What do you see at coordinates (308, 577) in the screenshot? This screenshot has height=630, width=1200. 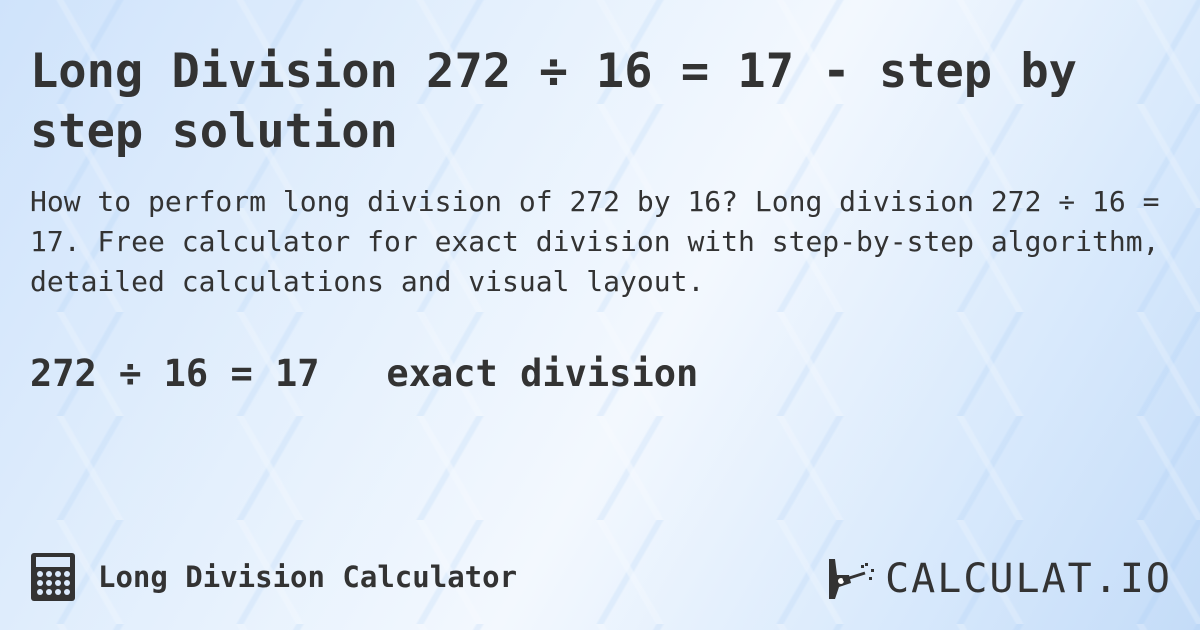 I see `calculator-name: Long Division Calculator` at bounding box center [308, 577].